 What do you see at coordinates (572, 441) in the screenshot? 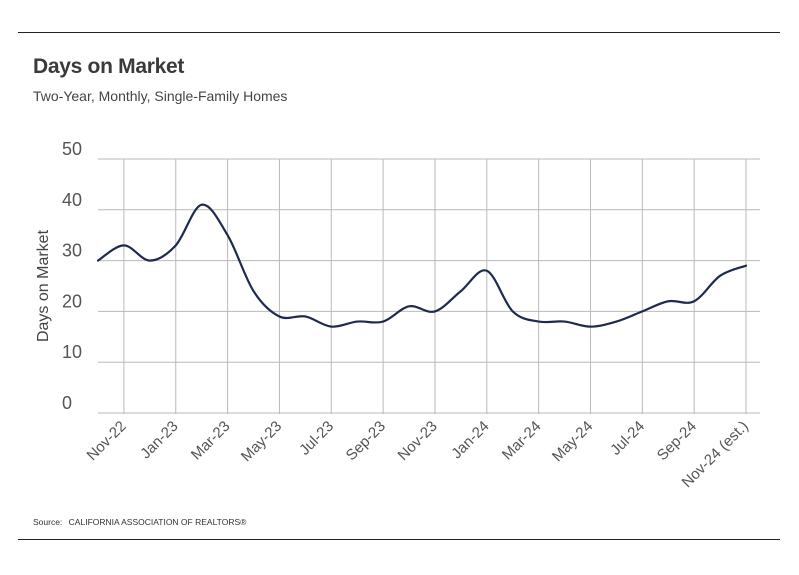
I see `x-tick-label: May-24` at bounding box center [572, 441].